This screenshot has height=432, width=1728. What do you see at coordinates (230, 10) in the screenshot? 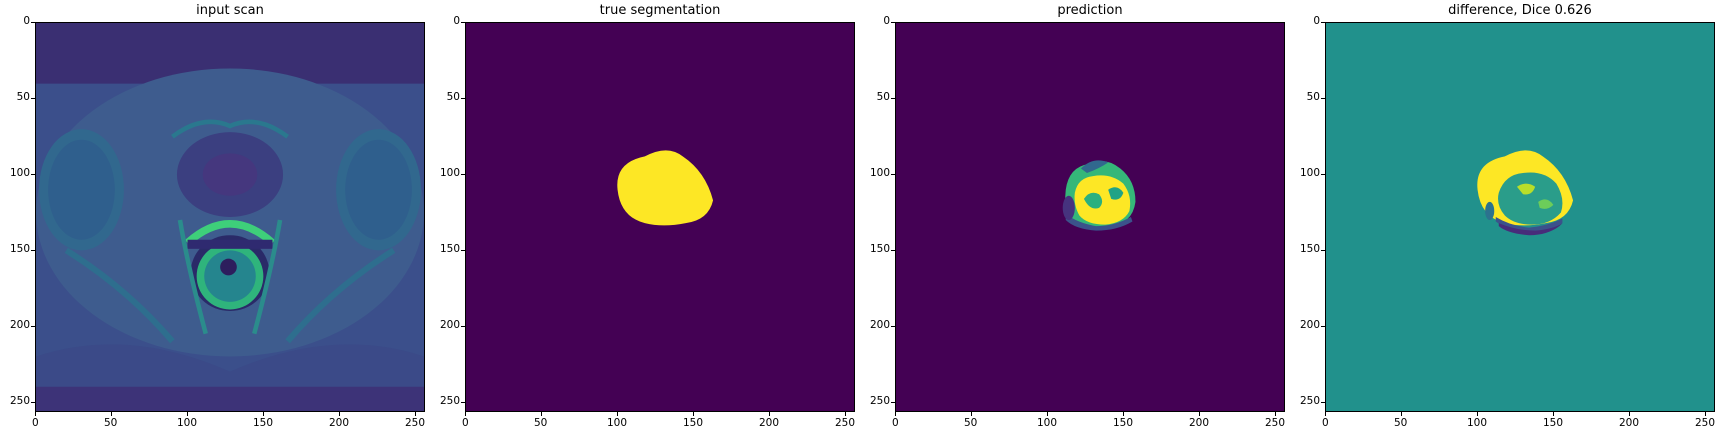
I see `panel-title: input scan` at bounding box center [230, 10].